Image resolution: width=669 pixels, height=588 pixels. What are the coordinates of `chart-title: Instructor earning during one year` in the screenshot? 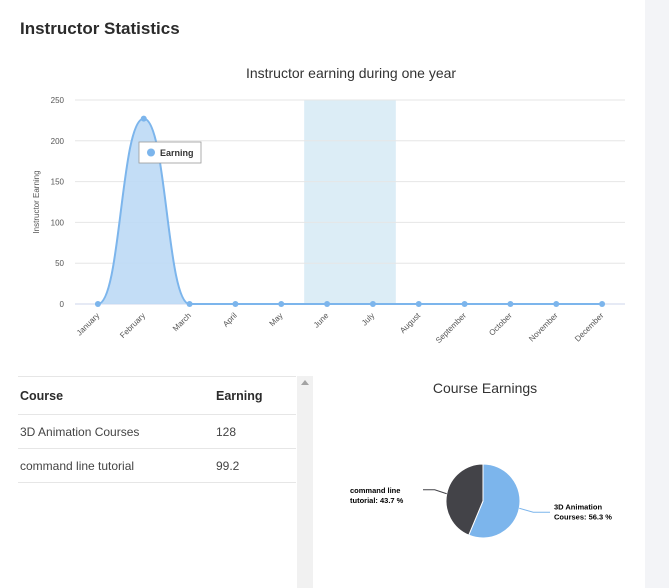 It's located at (351, 73).